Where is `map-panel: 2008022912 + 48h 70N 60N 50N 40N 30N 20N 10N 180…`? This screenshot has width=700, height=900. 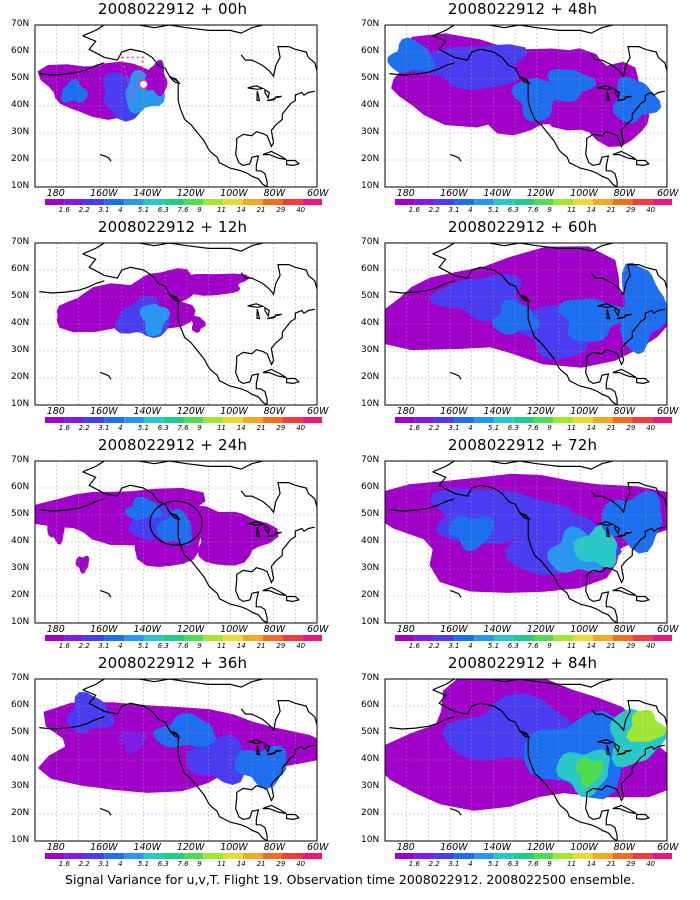 map-panel: 2008022912 + 48h 70N 60N 50N 40N 30N 20N 10N 180… is located at coordinates (522, 109).